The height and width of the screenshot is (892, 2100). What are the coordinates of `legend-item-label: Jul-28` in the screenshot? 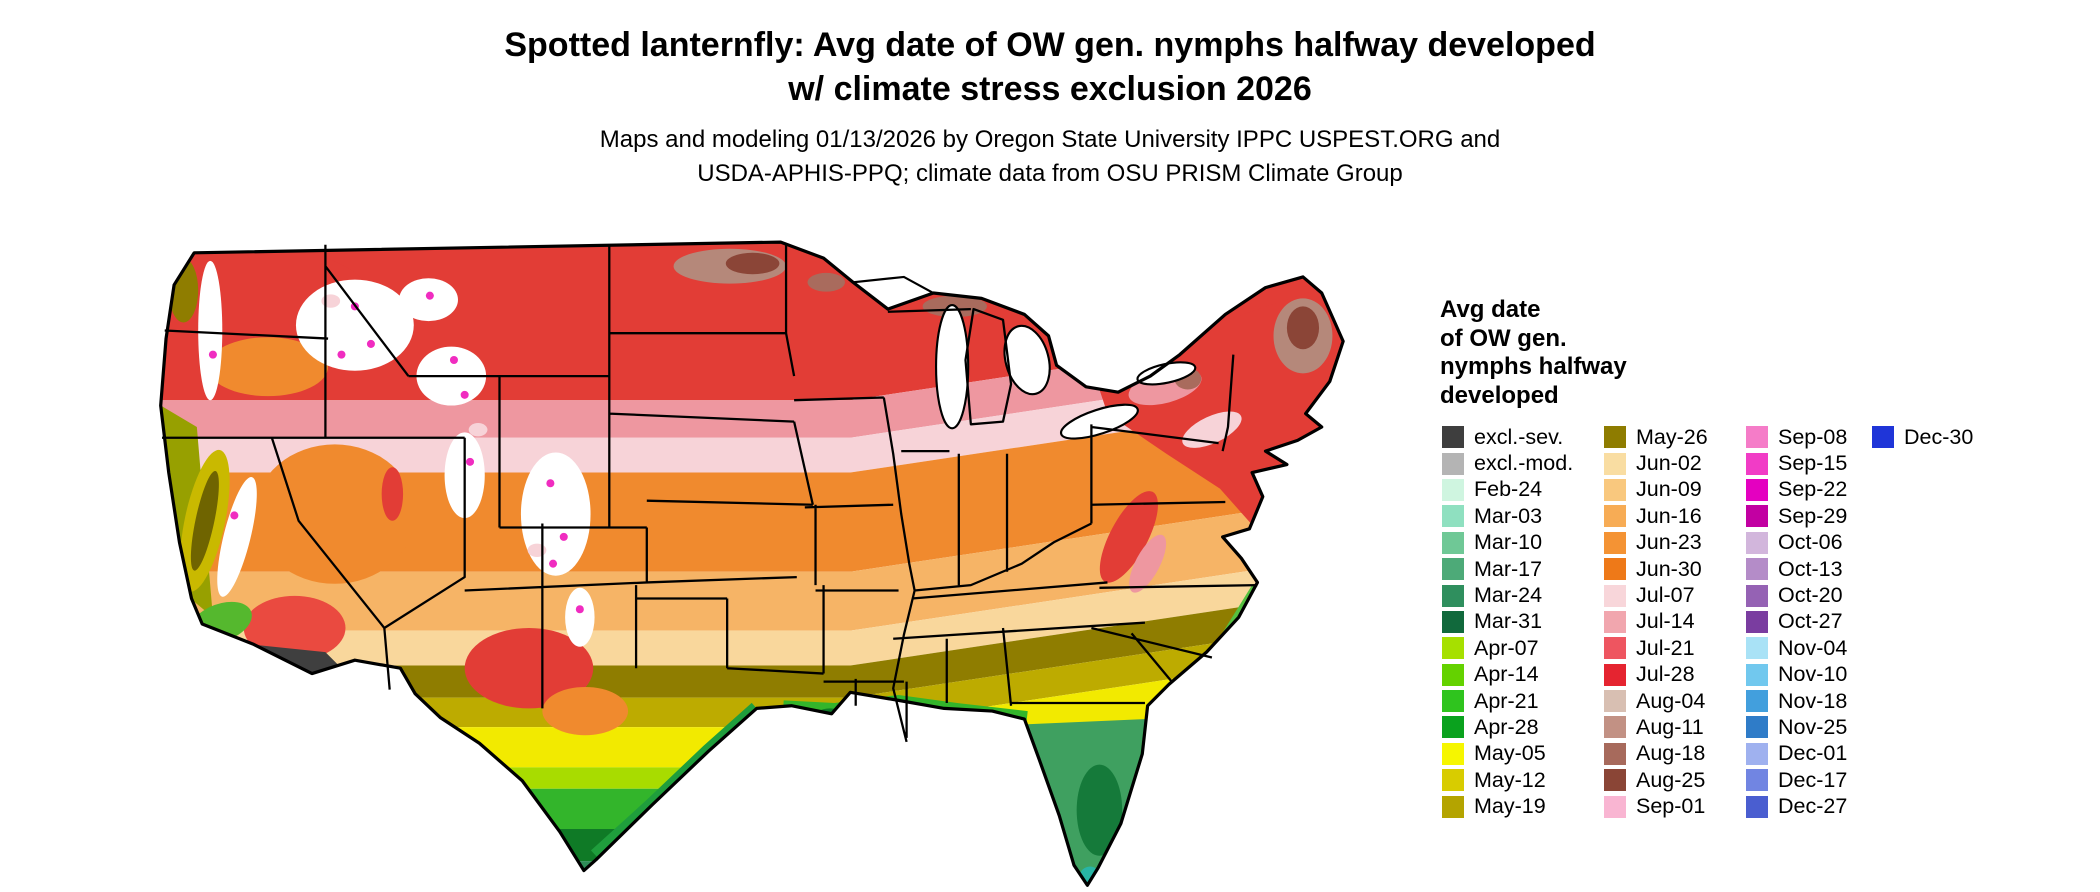 It's located at (1665, 674).